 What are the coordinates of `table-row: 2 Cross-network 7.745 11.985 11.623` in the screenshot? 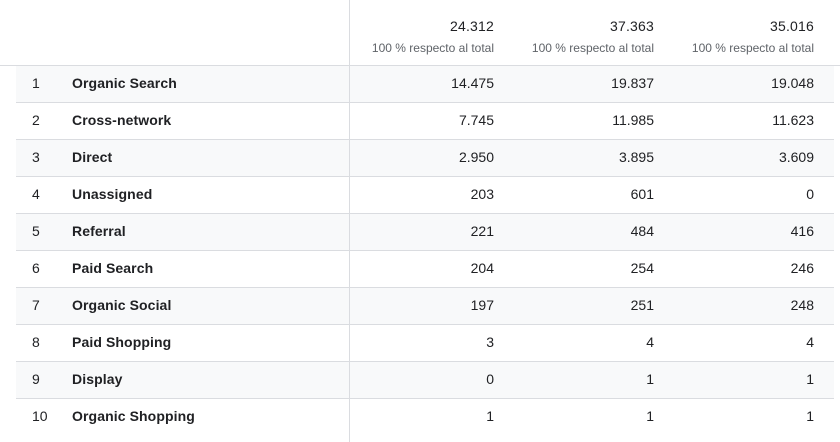 It's located at (425, 121).